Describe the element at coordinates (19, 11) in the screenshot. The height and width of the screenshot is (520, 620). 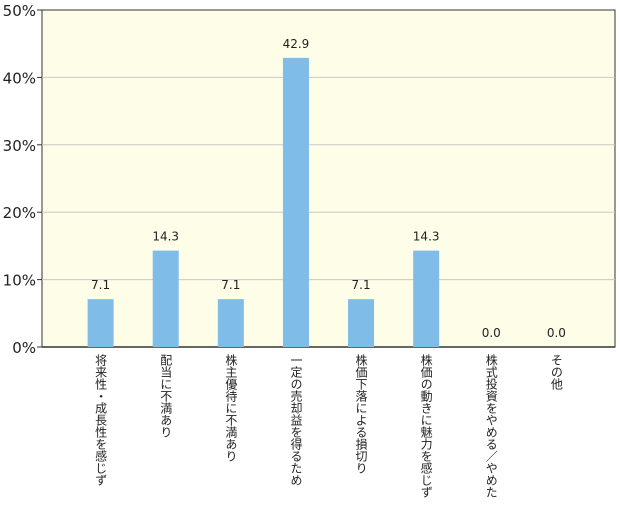
I see `y-tick-label: 50%` at that location.